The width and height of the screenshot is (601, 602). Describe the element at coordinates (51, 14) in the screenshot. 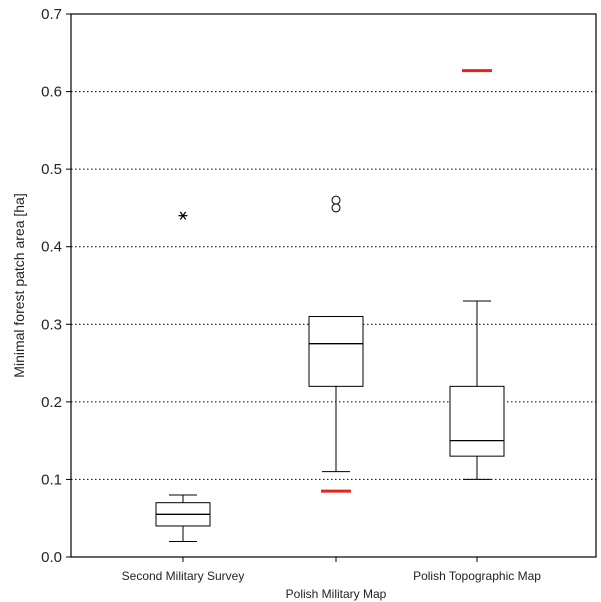

I see `y-tick-label: 0.7` at that location.